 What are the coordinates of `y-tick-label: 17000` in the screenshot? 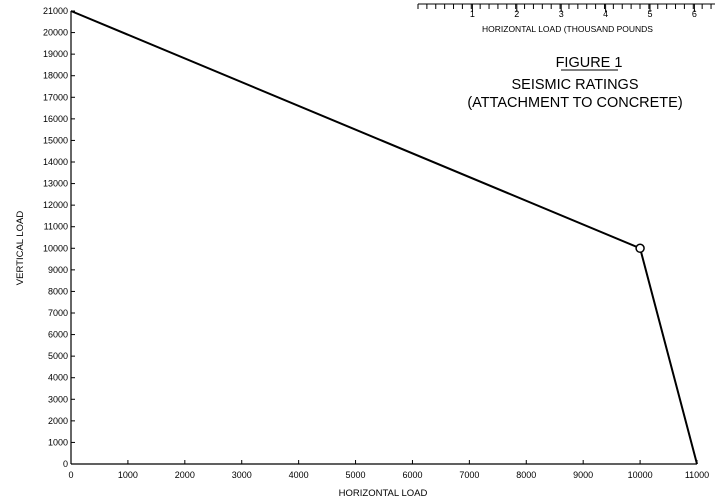 It's located at (55, 97).